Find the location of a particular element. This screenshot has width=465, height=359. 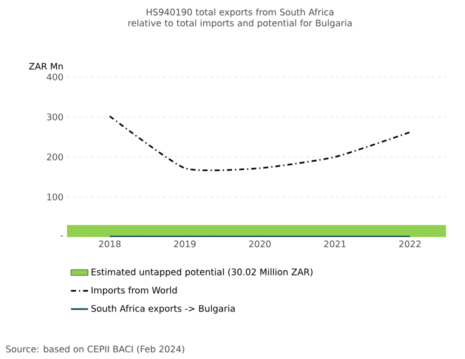

x-tick-label: 2020 is located at coordinates (260, 244).